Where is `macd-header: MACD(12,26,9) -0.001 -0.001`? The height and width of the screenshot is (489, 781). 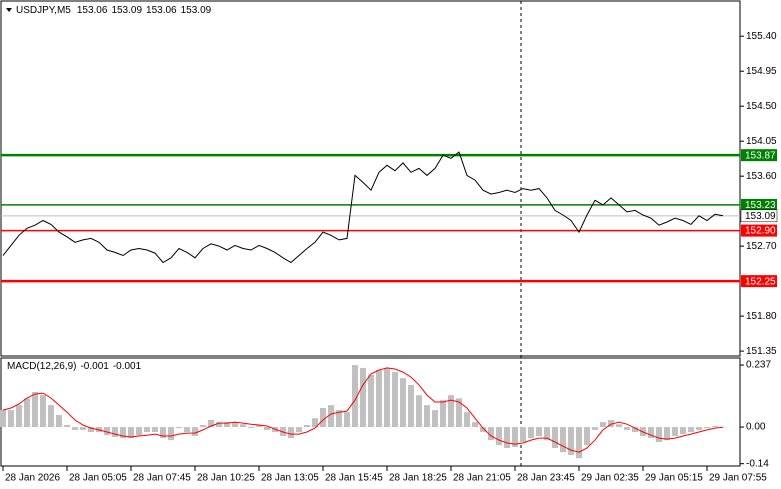 macd-header: MACD(12,26,9) -0.001 -0.001 is located at coordinates (74, 366).